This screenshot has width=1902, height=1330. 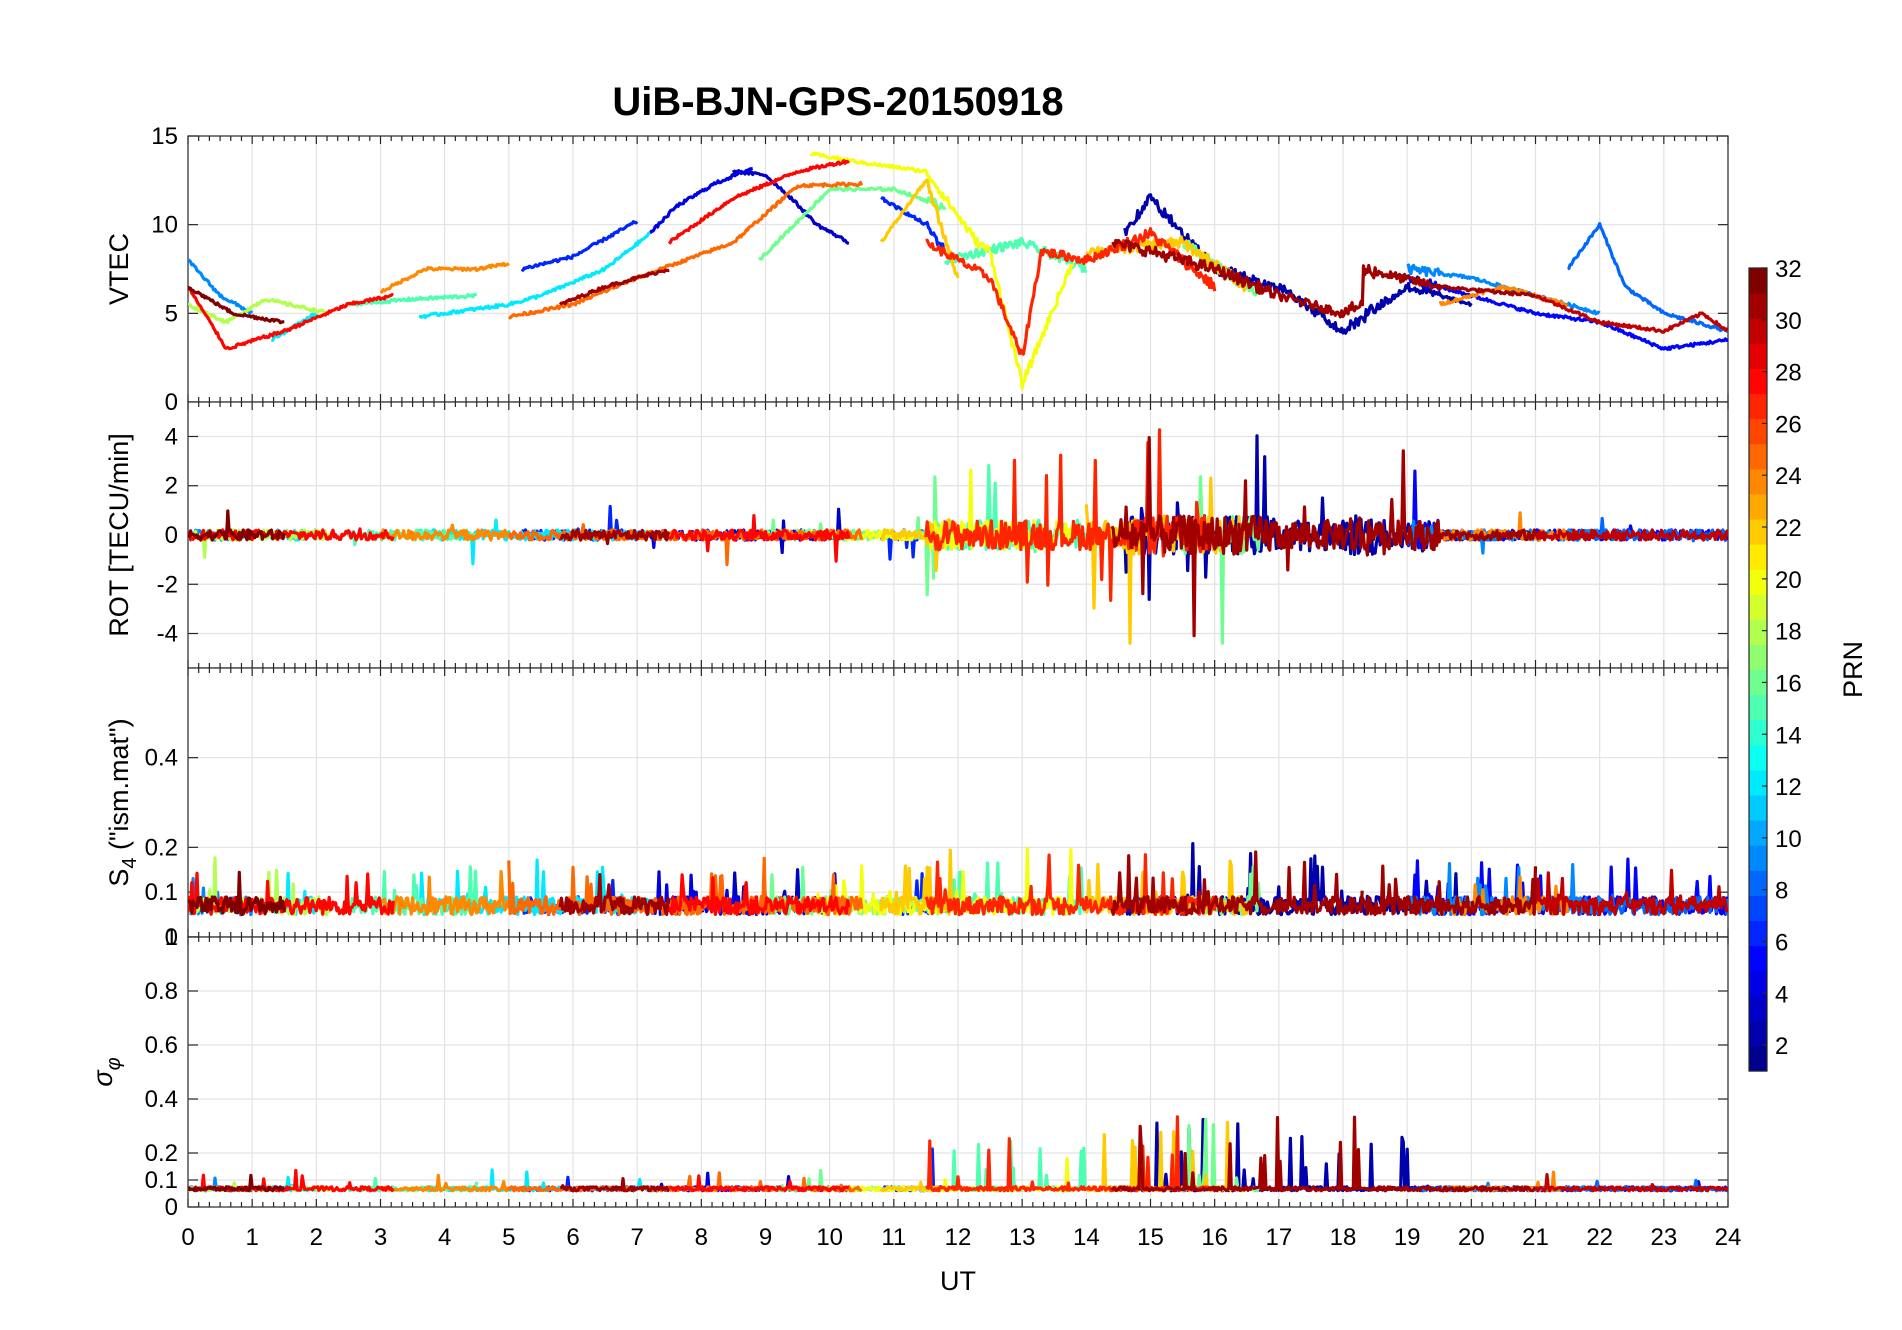 What do you see at coordinates (572, 1237) in the screenshot?
I see `x-tick-label: 6` at bounding box center [572, 1237].